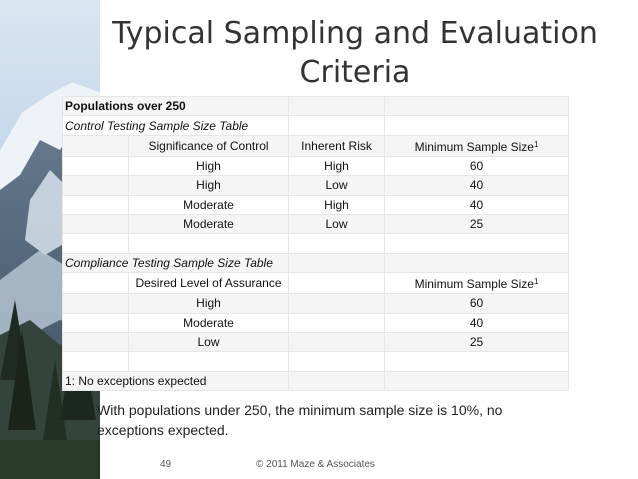 The height and width of the screenshot is (479, 638). I want to click on page-number: 49, so click(166, 464).